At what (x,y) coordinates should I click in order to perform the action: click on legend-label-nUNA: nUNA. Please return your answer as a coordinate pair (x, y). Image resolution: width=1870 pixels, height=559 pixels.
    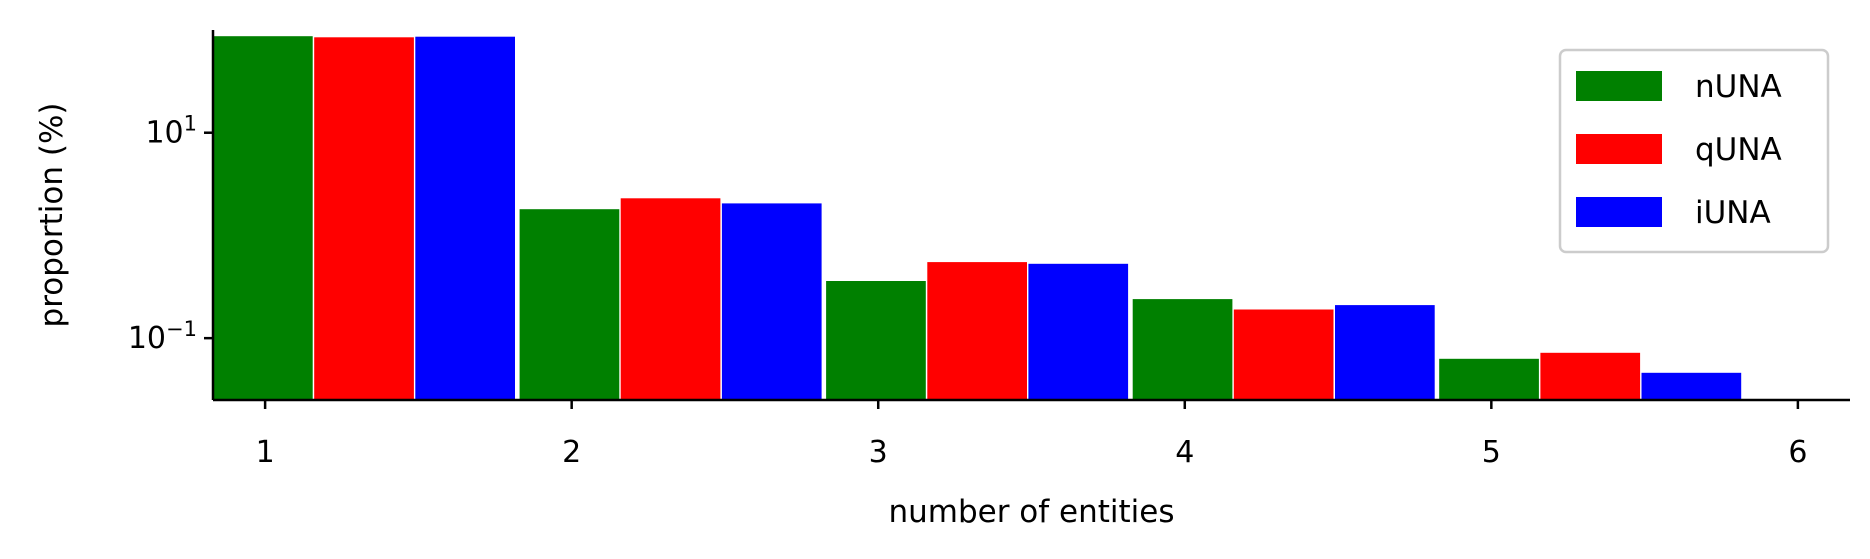
    Looking at the image, I should click on (1738, 87).